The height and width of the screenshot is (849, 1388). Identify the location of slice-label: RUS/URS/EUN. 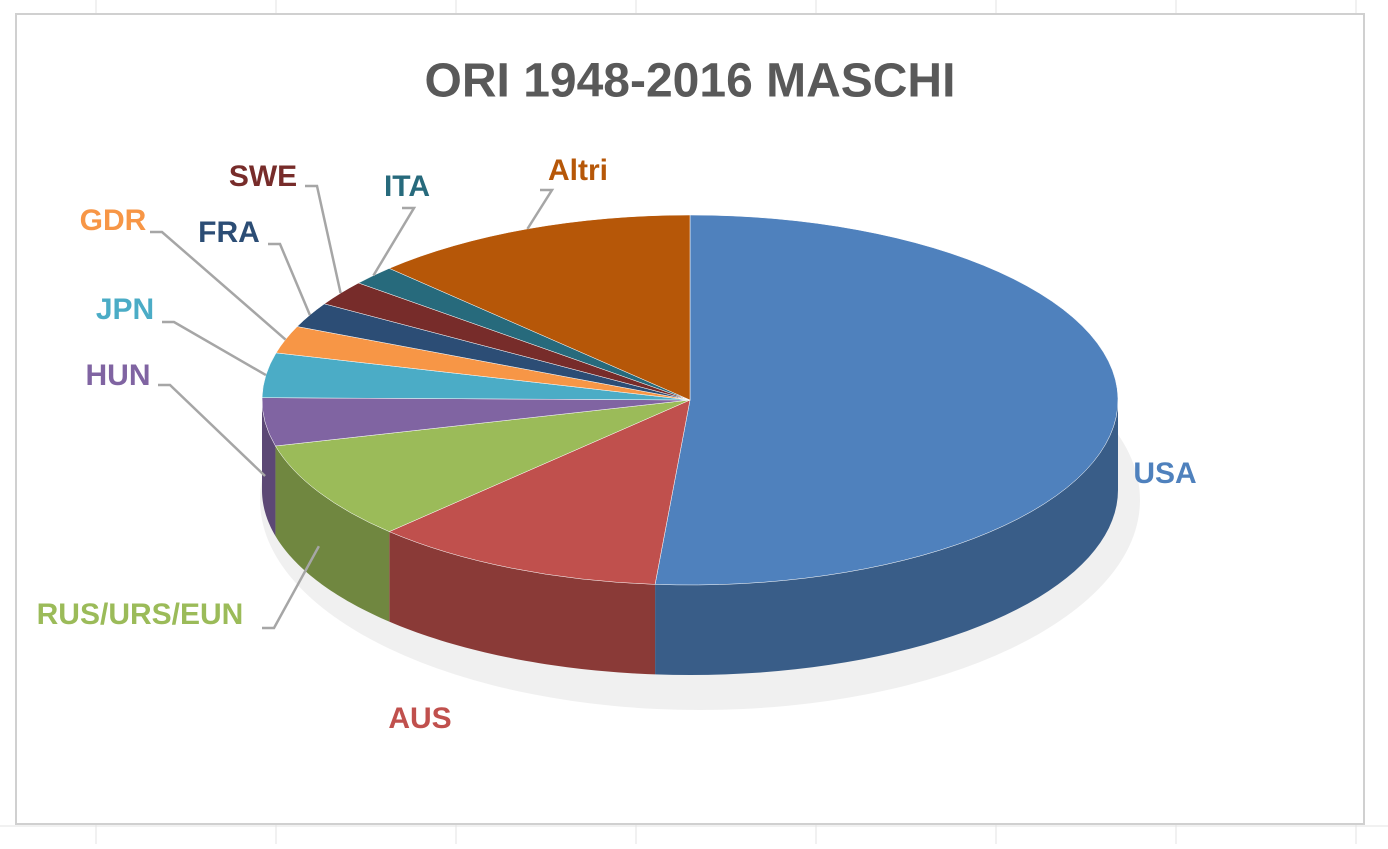
(140, 614).